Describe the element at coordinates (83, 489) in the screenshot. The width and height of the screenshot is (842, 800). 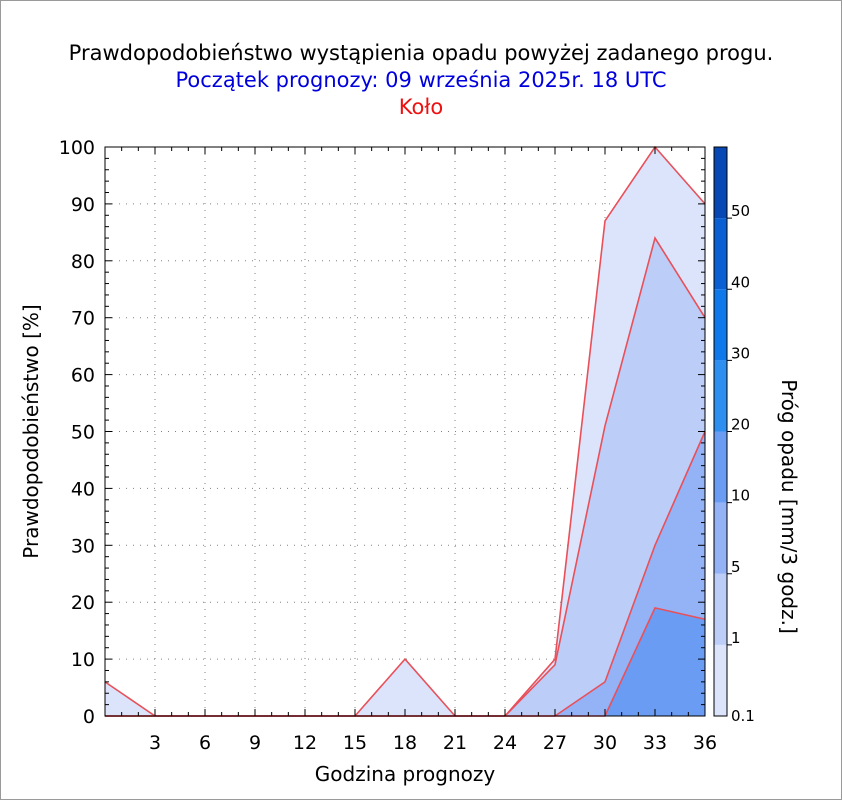
I see `y-tick-label: 40` at that location.